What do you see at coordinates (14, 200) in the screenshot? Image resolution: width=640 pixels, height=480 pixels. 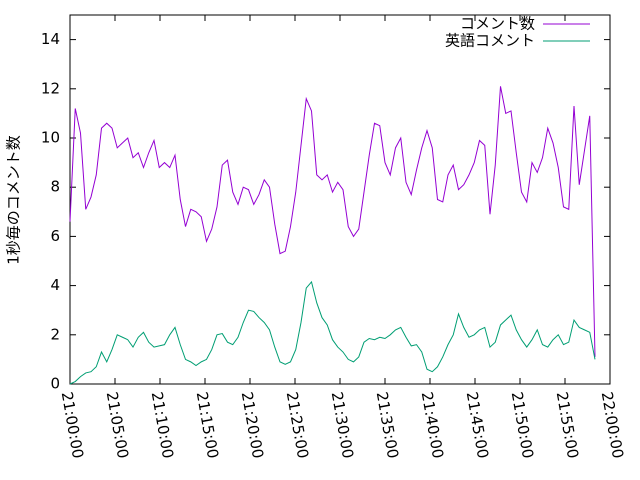 I see `y-axis-label: 1秒毎のコメント数` at bounding box center [14, 200].